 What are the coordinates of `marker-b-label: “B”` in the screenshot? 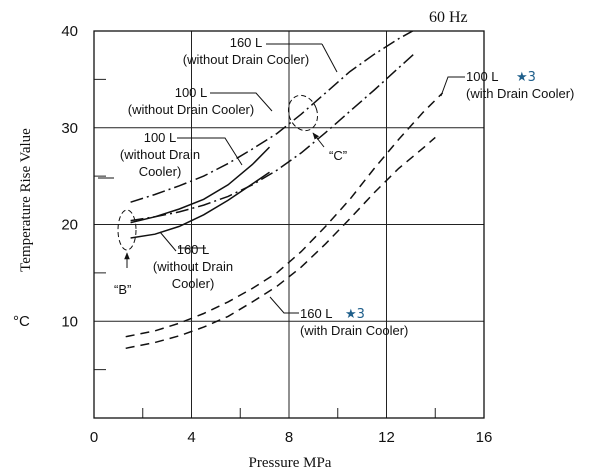 It's located at (122, 289).